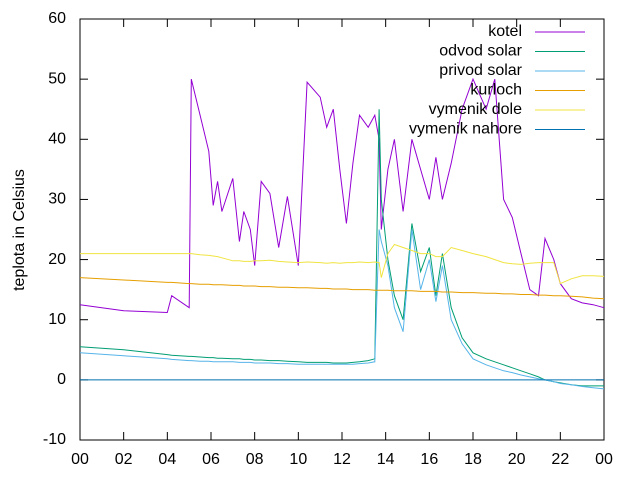 The height and width of the screenshot is (480, 640). I want to click on legend-label: privod solar, so click(480, 70).